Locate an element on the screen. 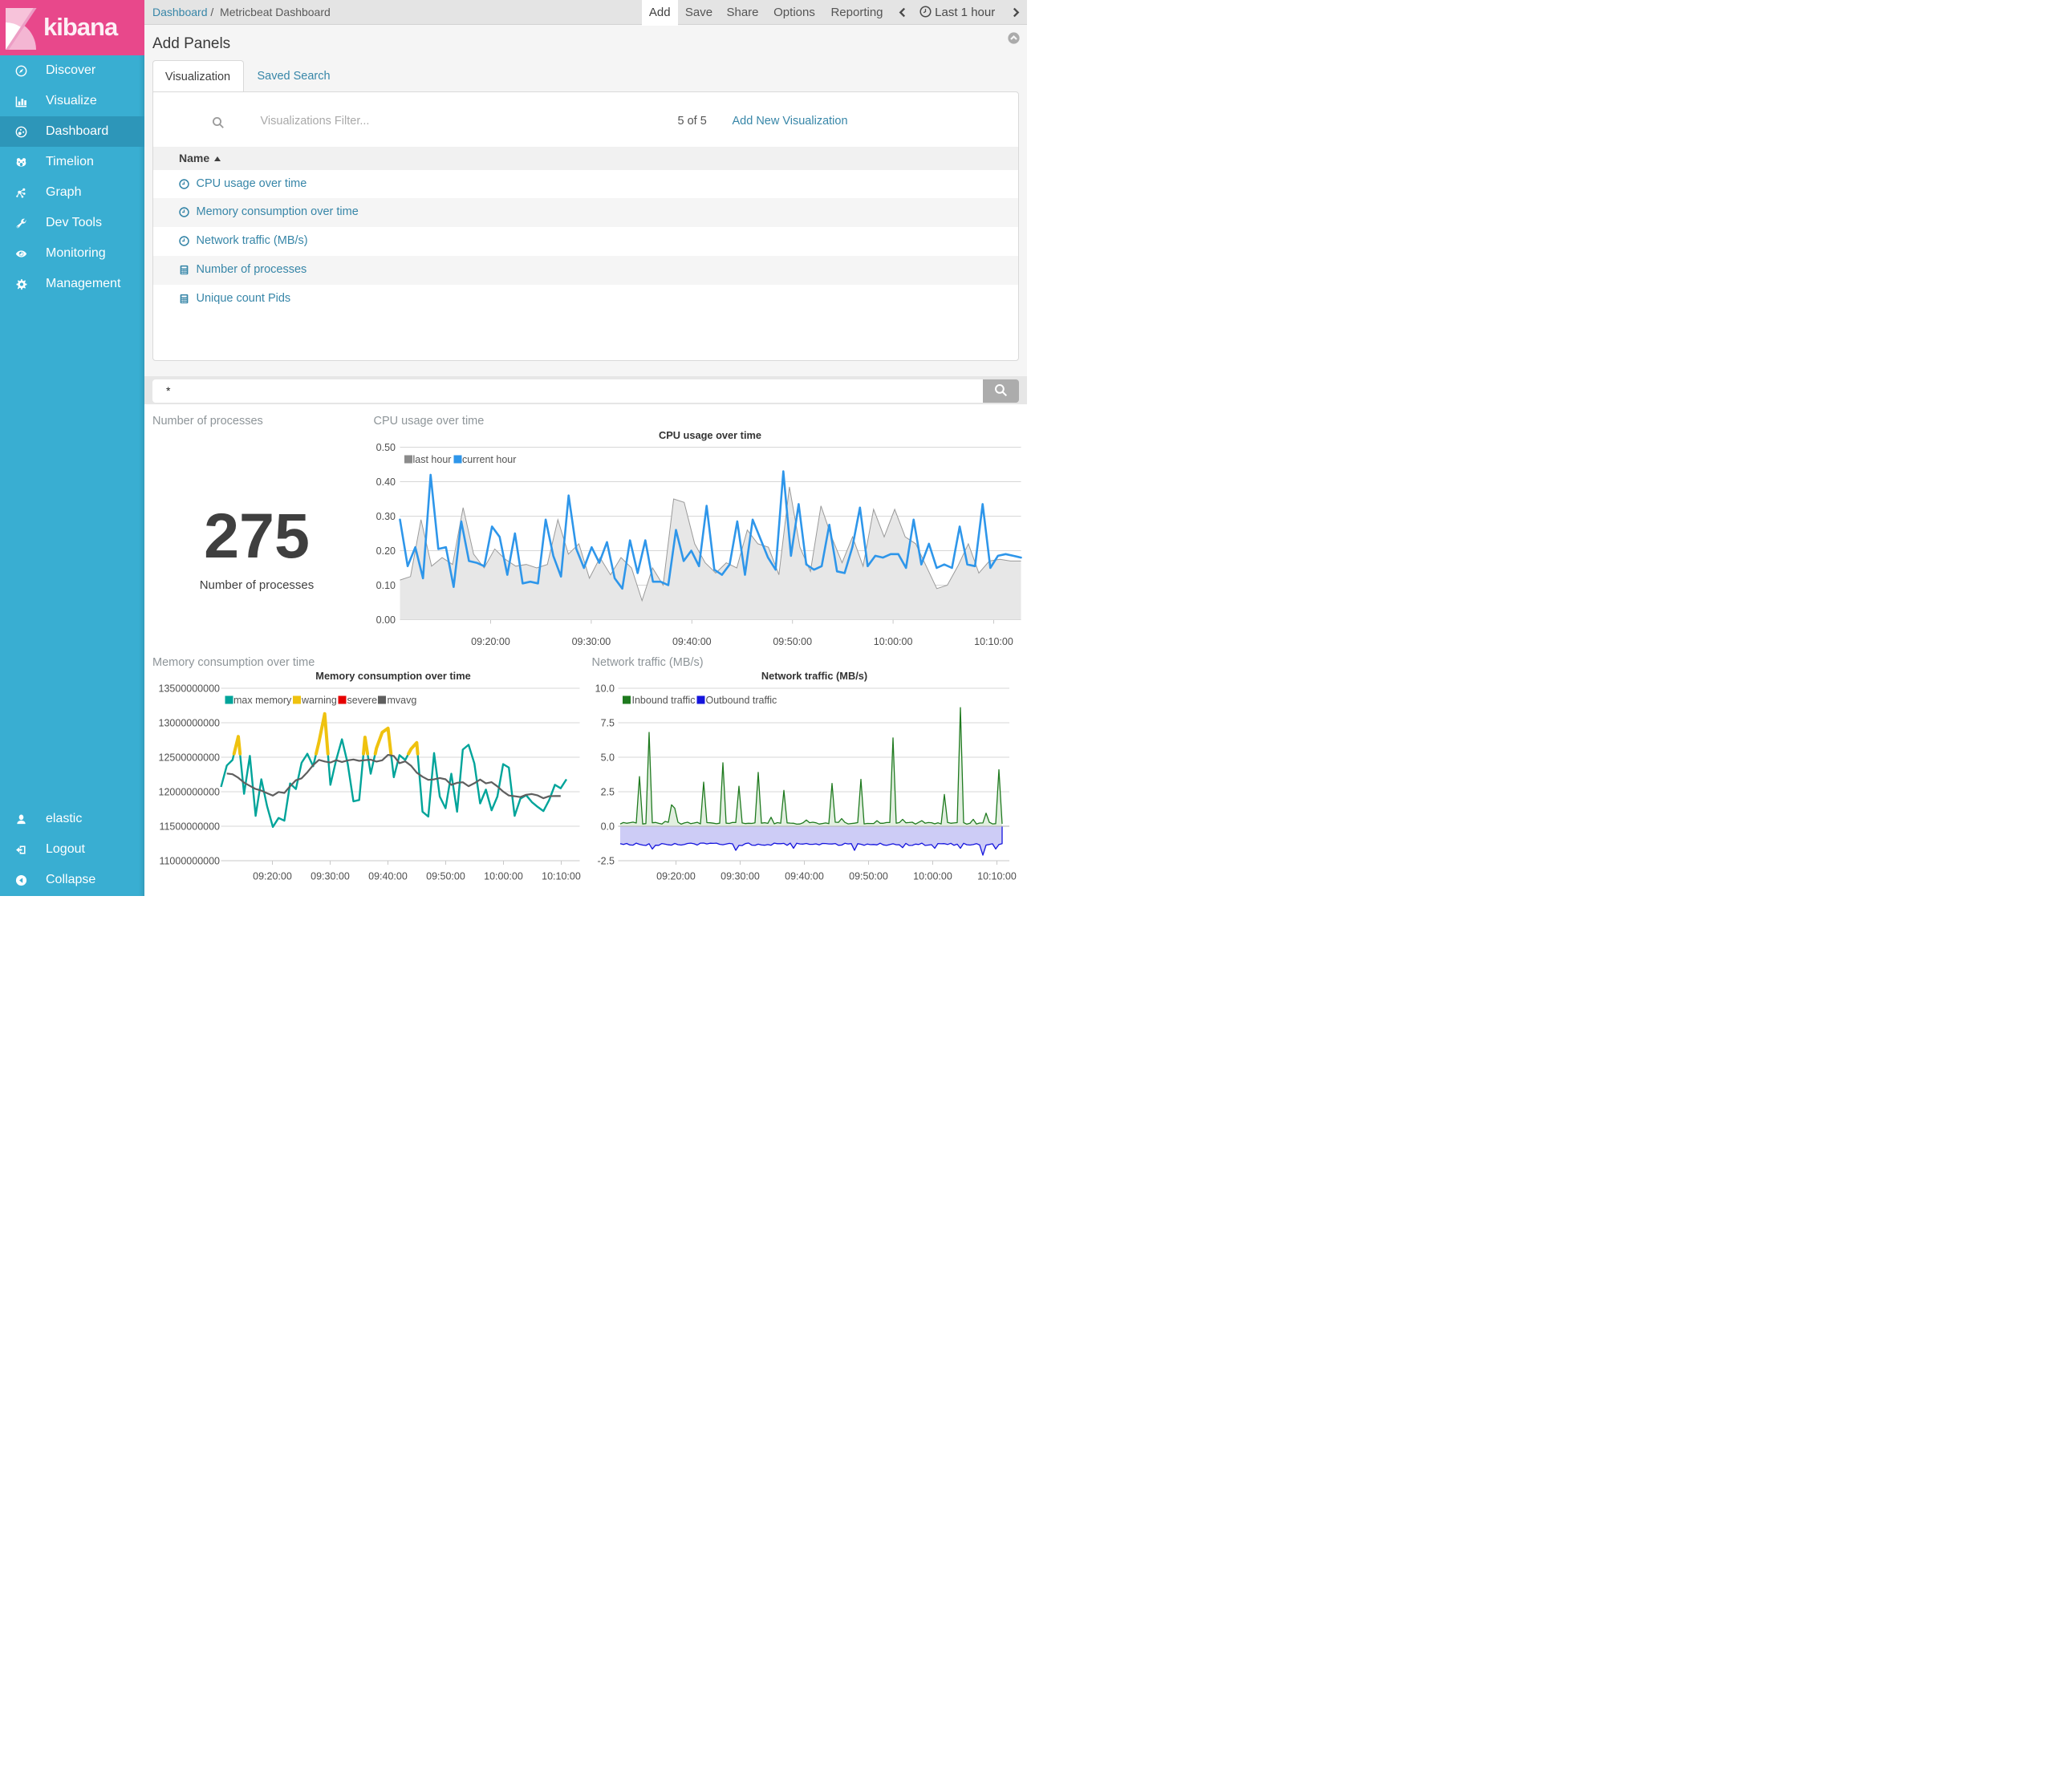 This screenshot has height=1792, width=2054. svg-text: 0.0 is located at coordinates (608, 827).